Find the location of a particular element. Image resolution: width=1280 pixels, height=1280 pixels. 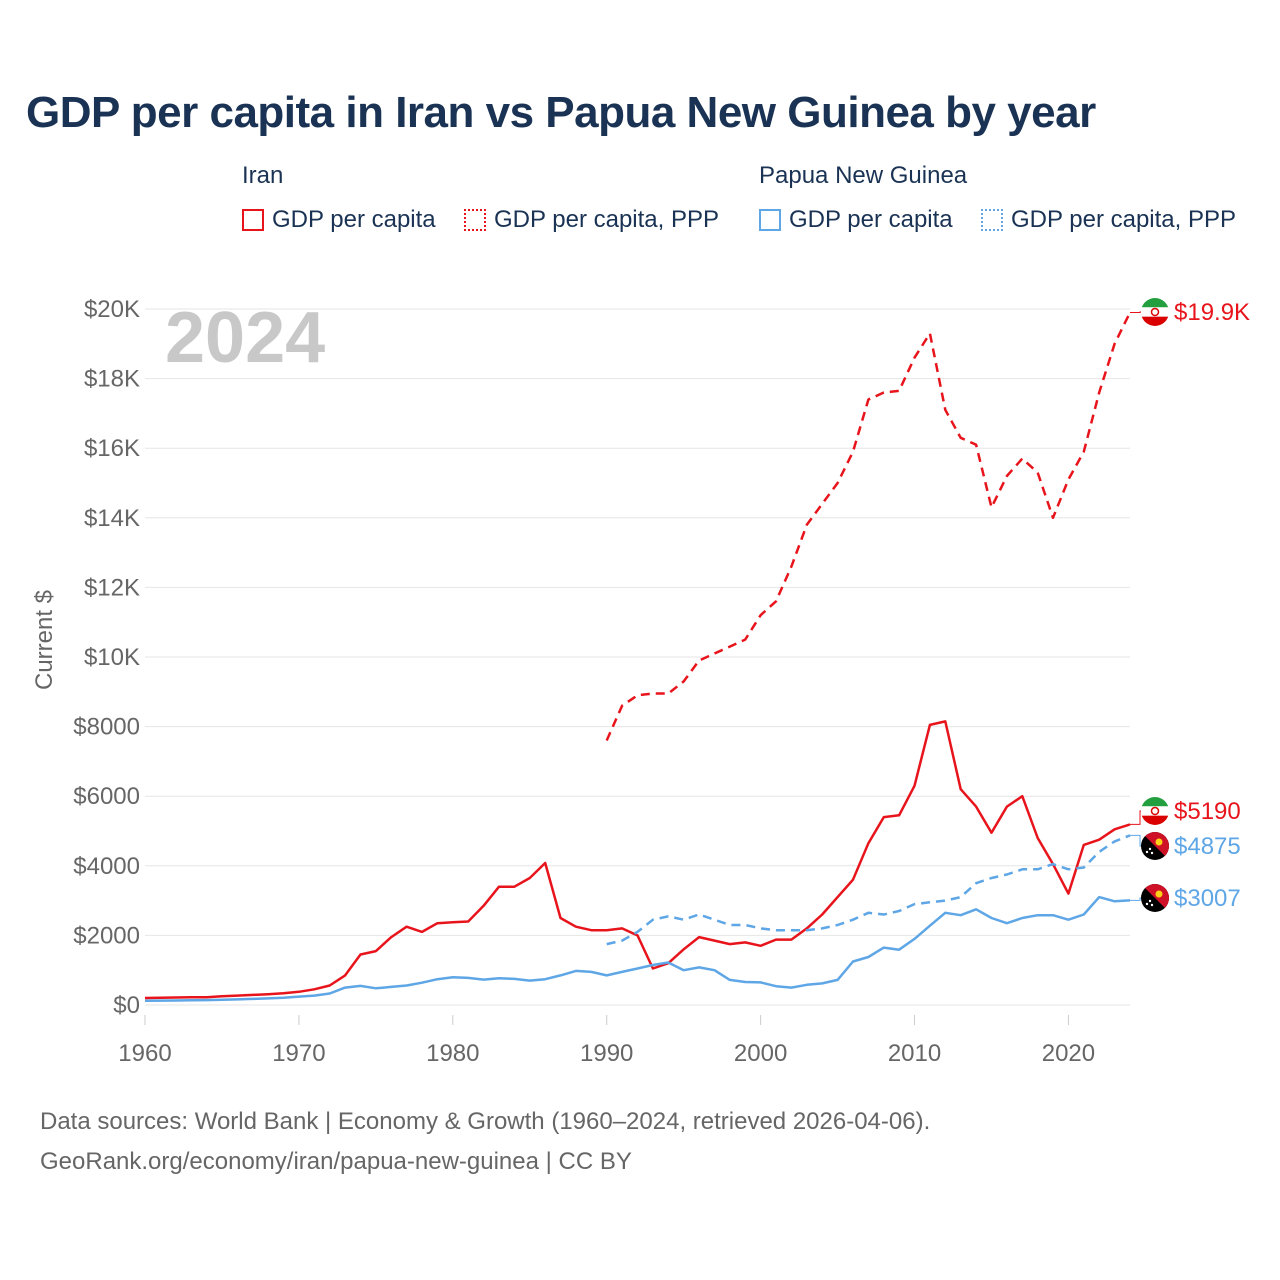

end-value-label: $4875 is located at coordinates (1207, 846).